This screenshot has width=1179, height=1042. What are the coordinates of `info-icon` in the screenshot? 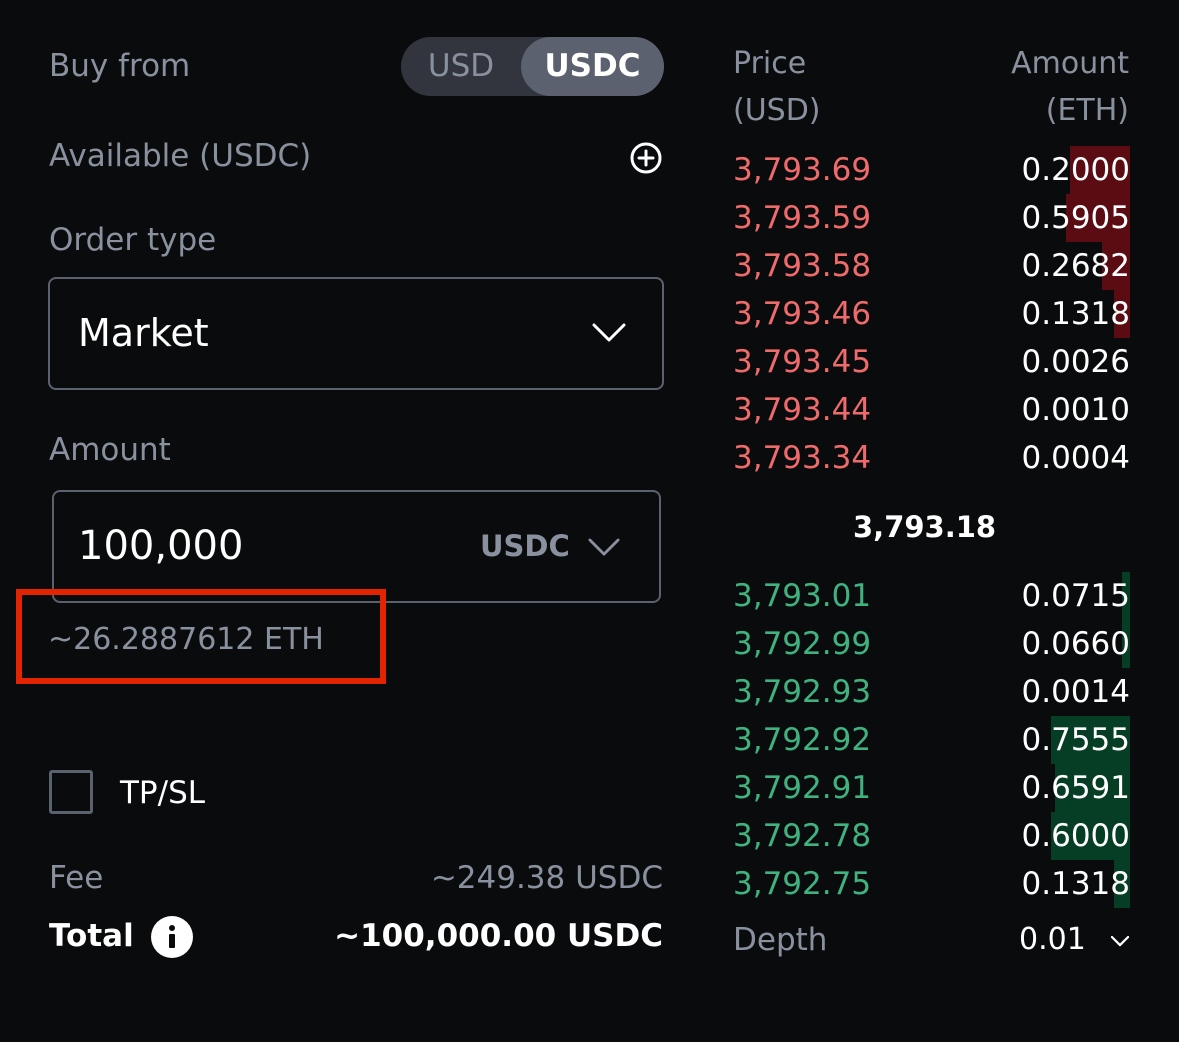 It's located at (172, 937).